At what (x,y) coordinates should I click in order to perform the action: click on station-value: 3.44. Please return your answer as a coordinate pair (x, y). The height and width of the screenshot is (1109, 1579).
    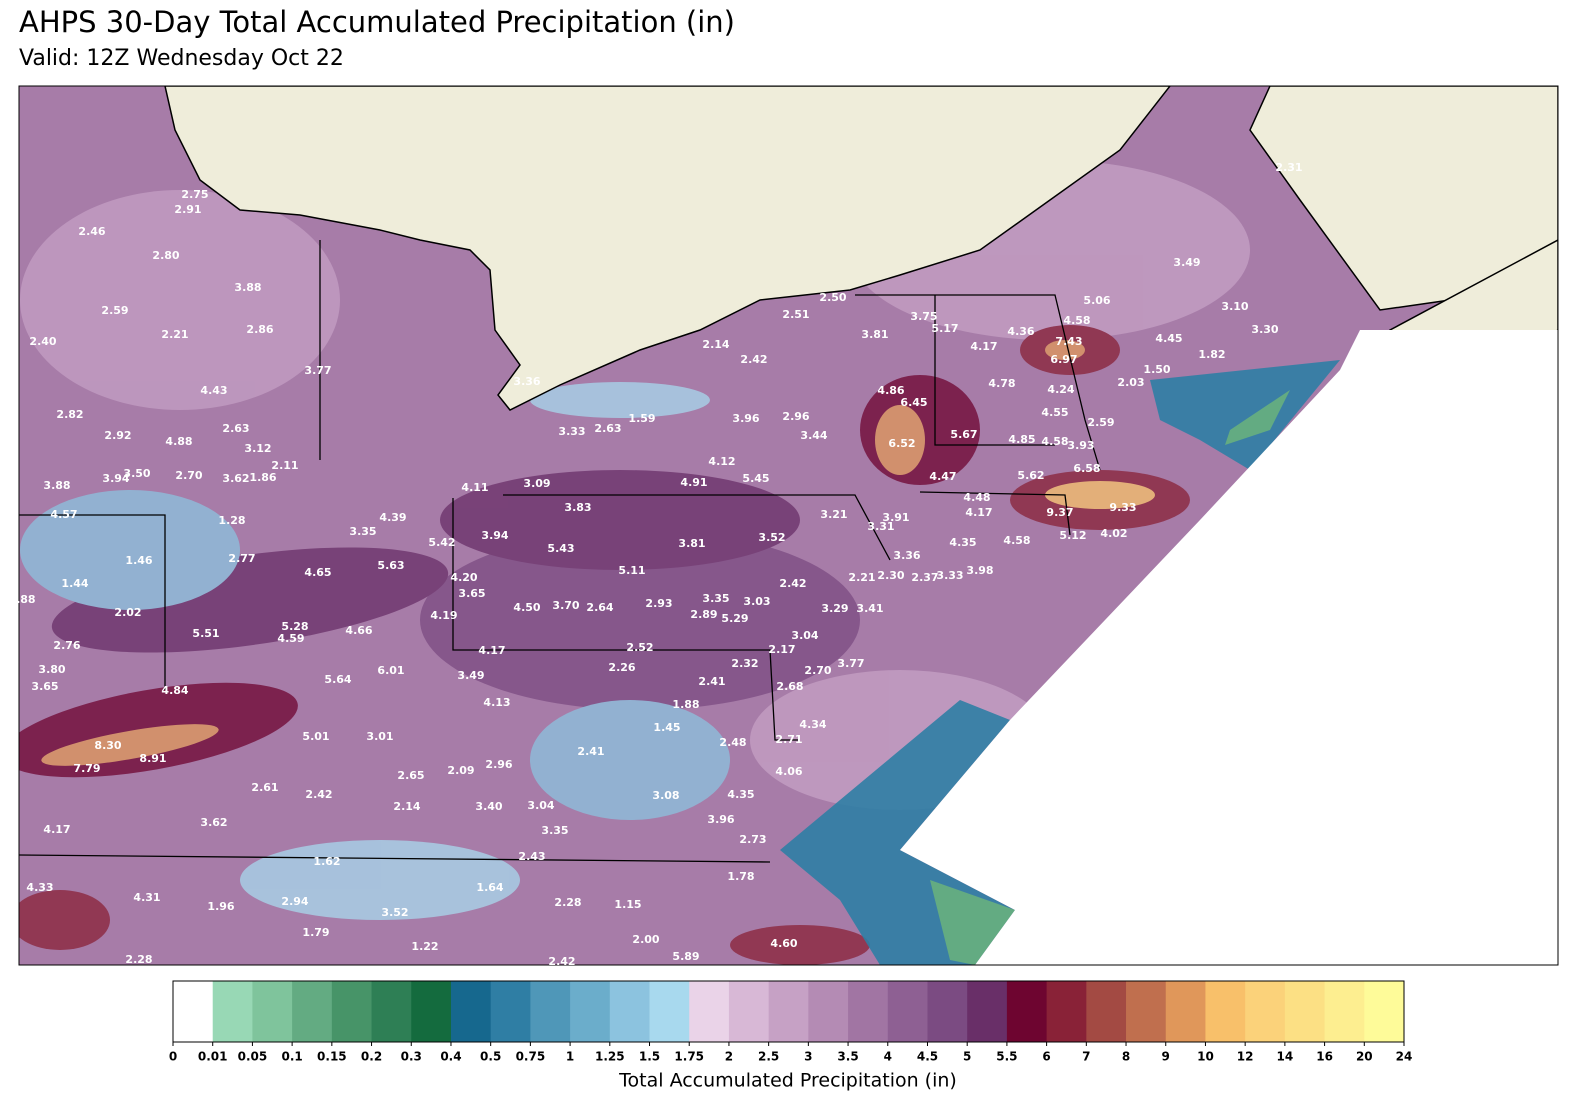
    Looking at the image, I should click on (813, 435).